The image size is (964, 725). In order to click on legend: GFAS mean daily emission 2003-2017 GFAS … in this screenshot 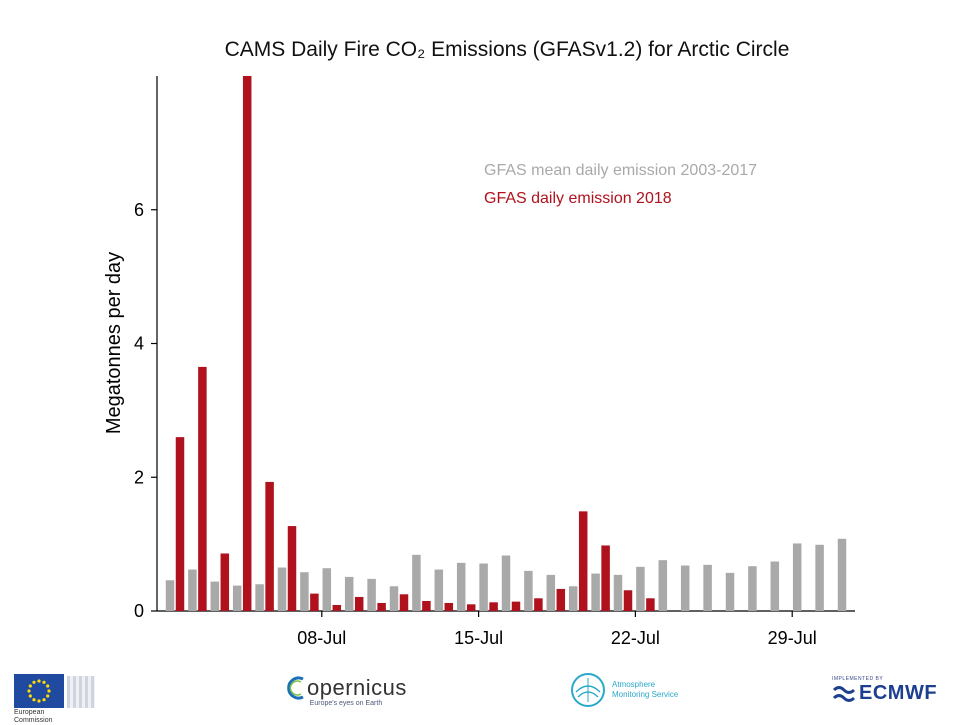, I will do `click(620, 184)`.